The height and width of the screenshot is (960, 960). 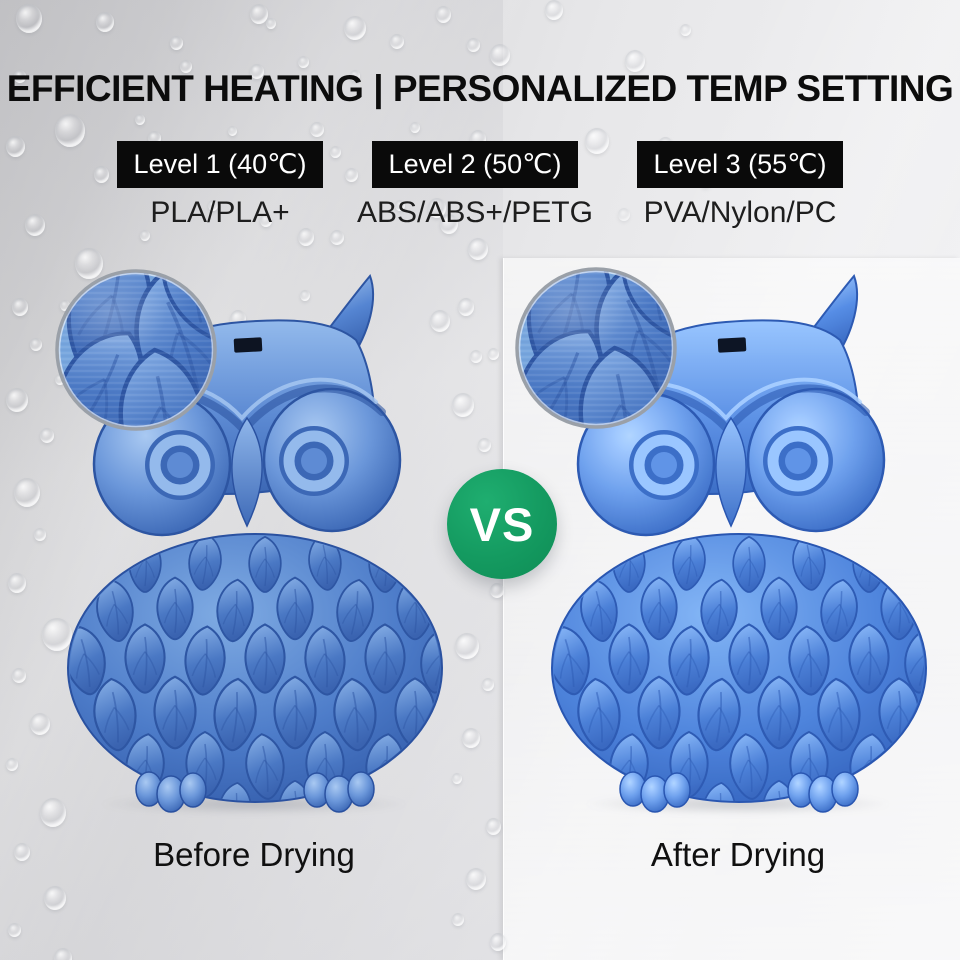 What do you see at coordinates (475, 212) in the screenshot?
I see `level-2-materials: ABS/ABS+/PETG` at bounding box center [475, 212].